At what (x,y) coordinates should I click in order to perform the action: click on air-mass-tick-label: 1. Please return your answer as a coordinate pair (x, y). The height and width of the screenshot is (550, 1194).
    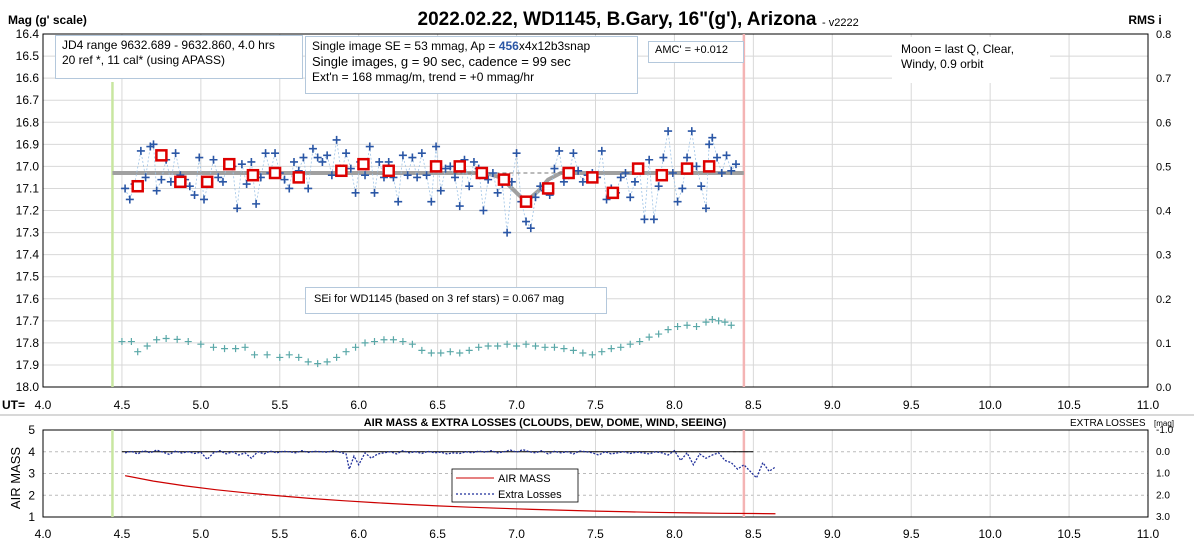
    Looking at the image, I should click on (31, 517).